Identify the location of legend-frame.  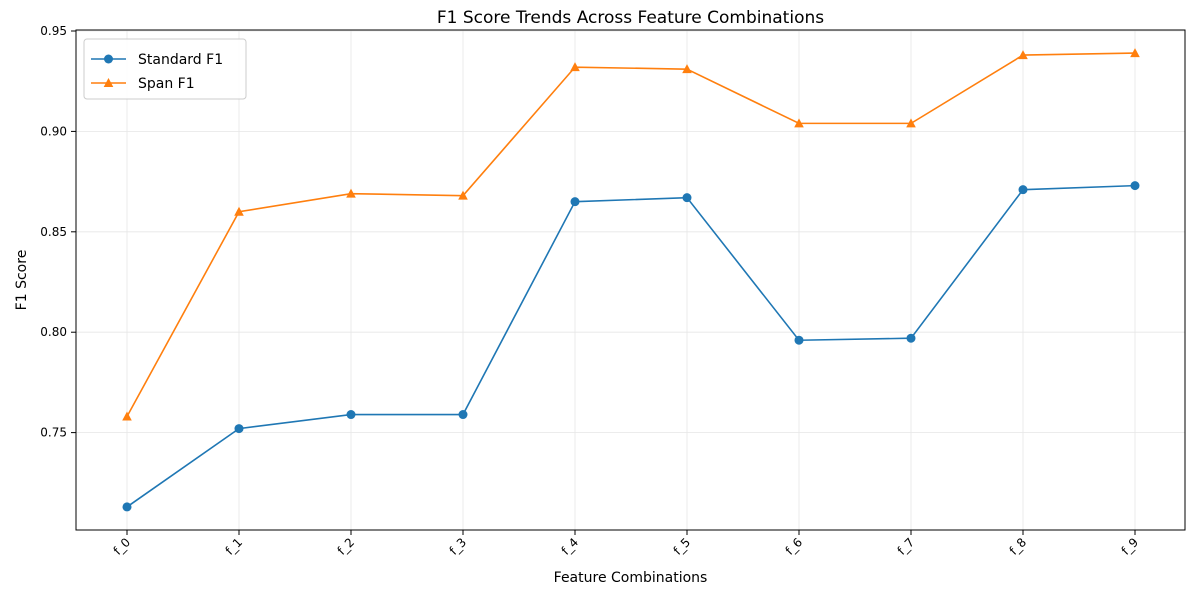
(165, 69).